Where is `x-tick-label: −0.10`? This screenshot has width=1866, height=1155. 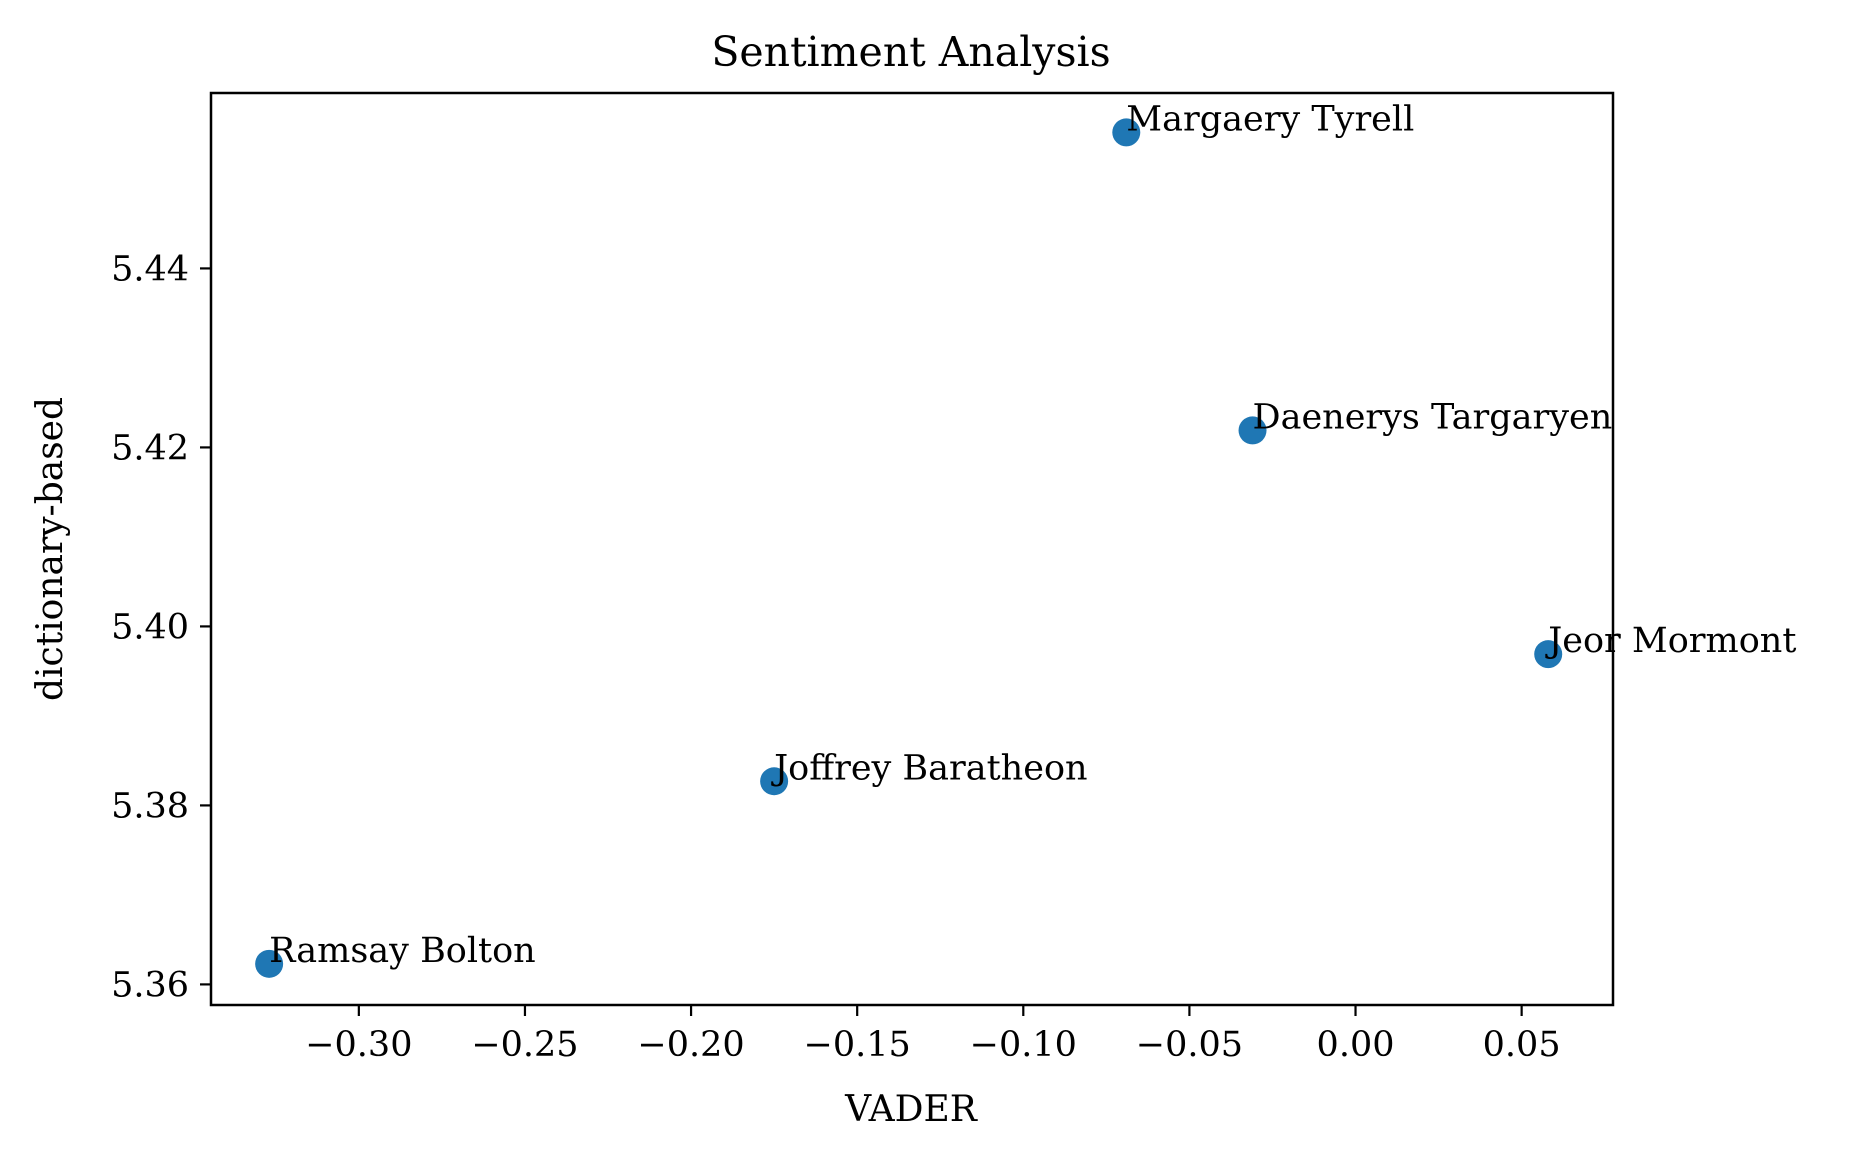
x-tick-label: −0.10 is located at coordinates (1023, 1045).